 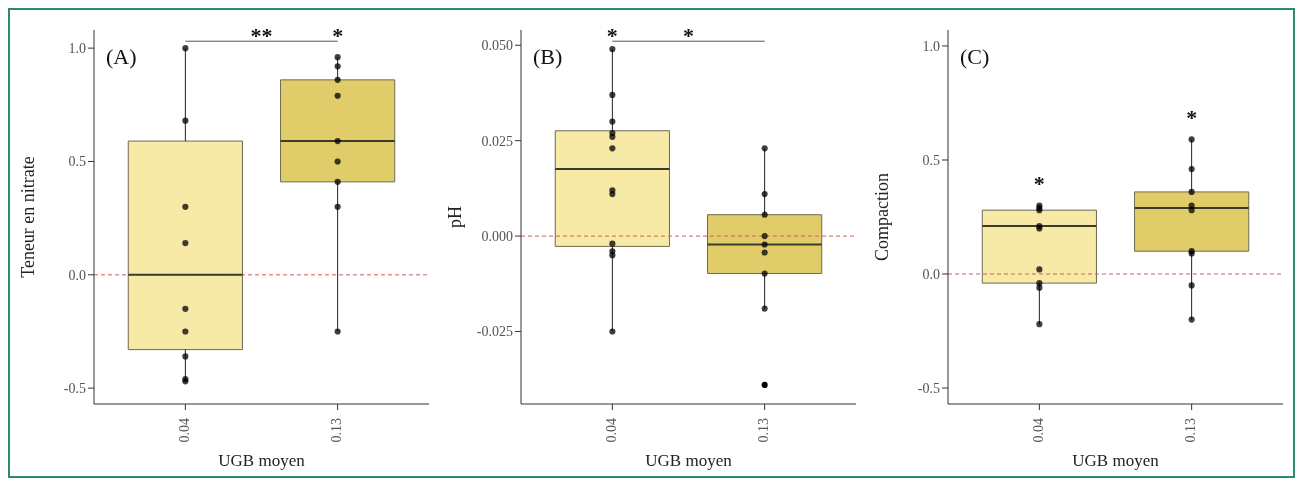 What do you see at coordinates (975, 57) in the screenshot?
I see `text: (C)` at bounding box center [975, 57].